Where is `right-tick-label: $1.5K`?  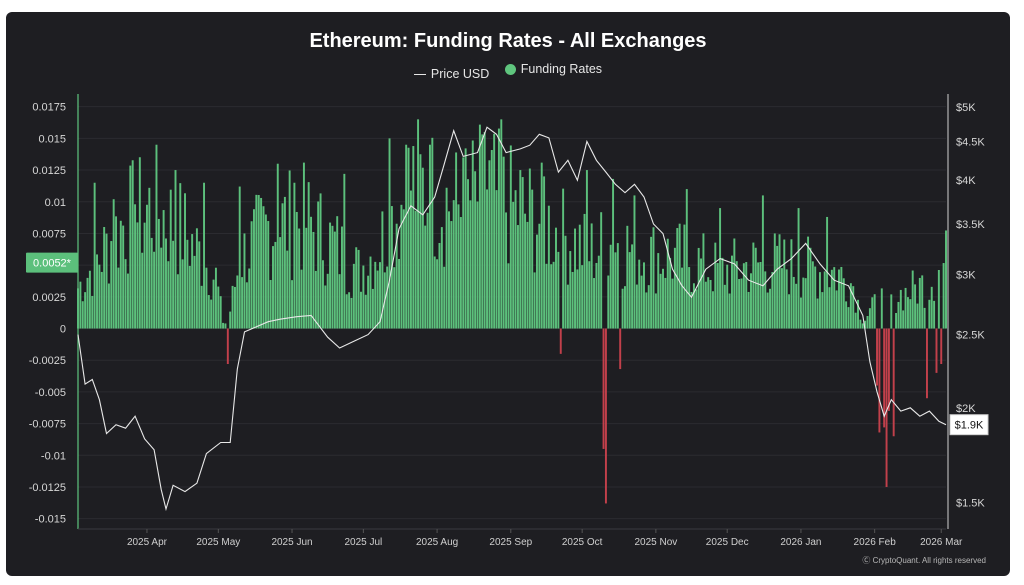
right-tick-label: $1.5K is located at coordinates (970, 503).